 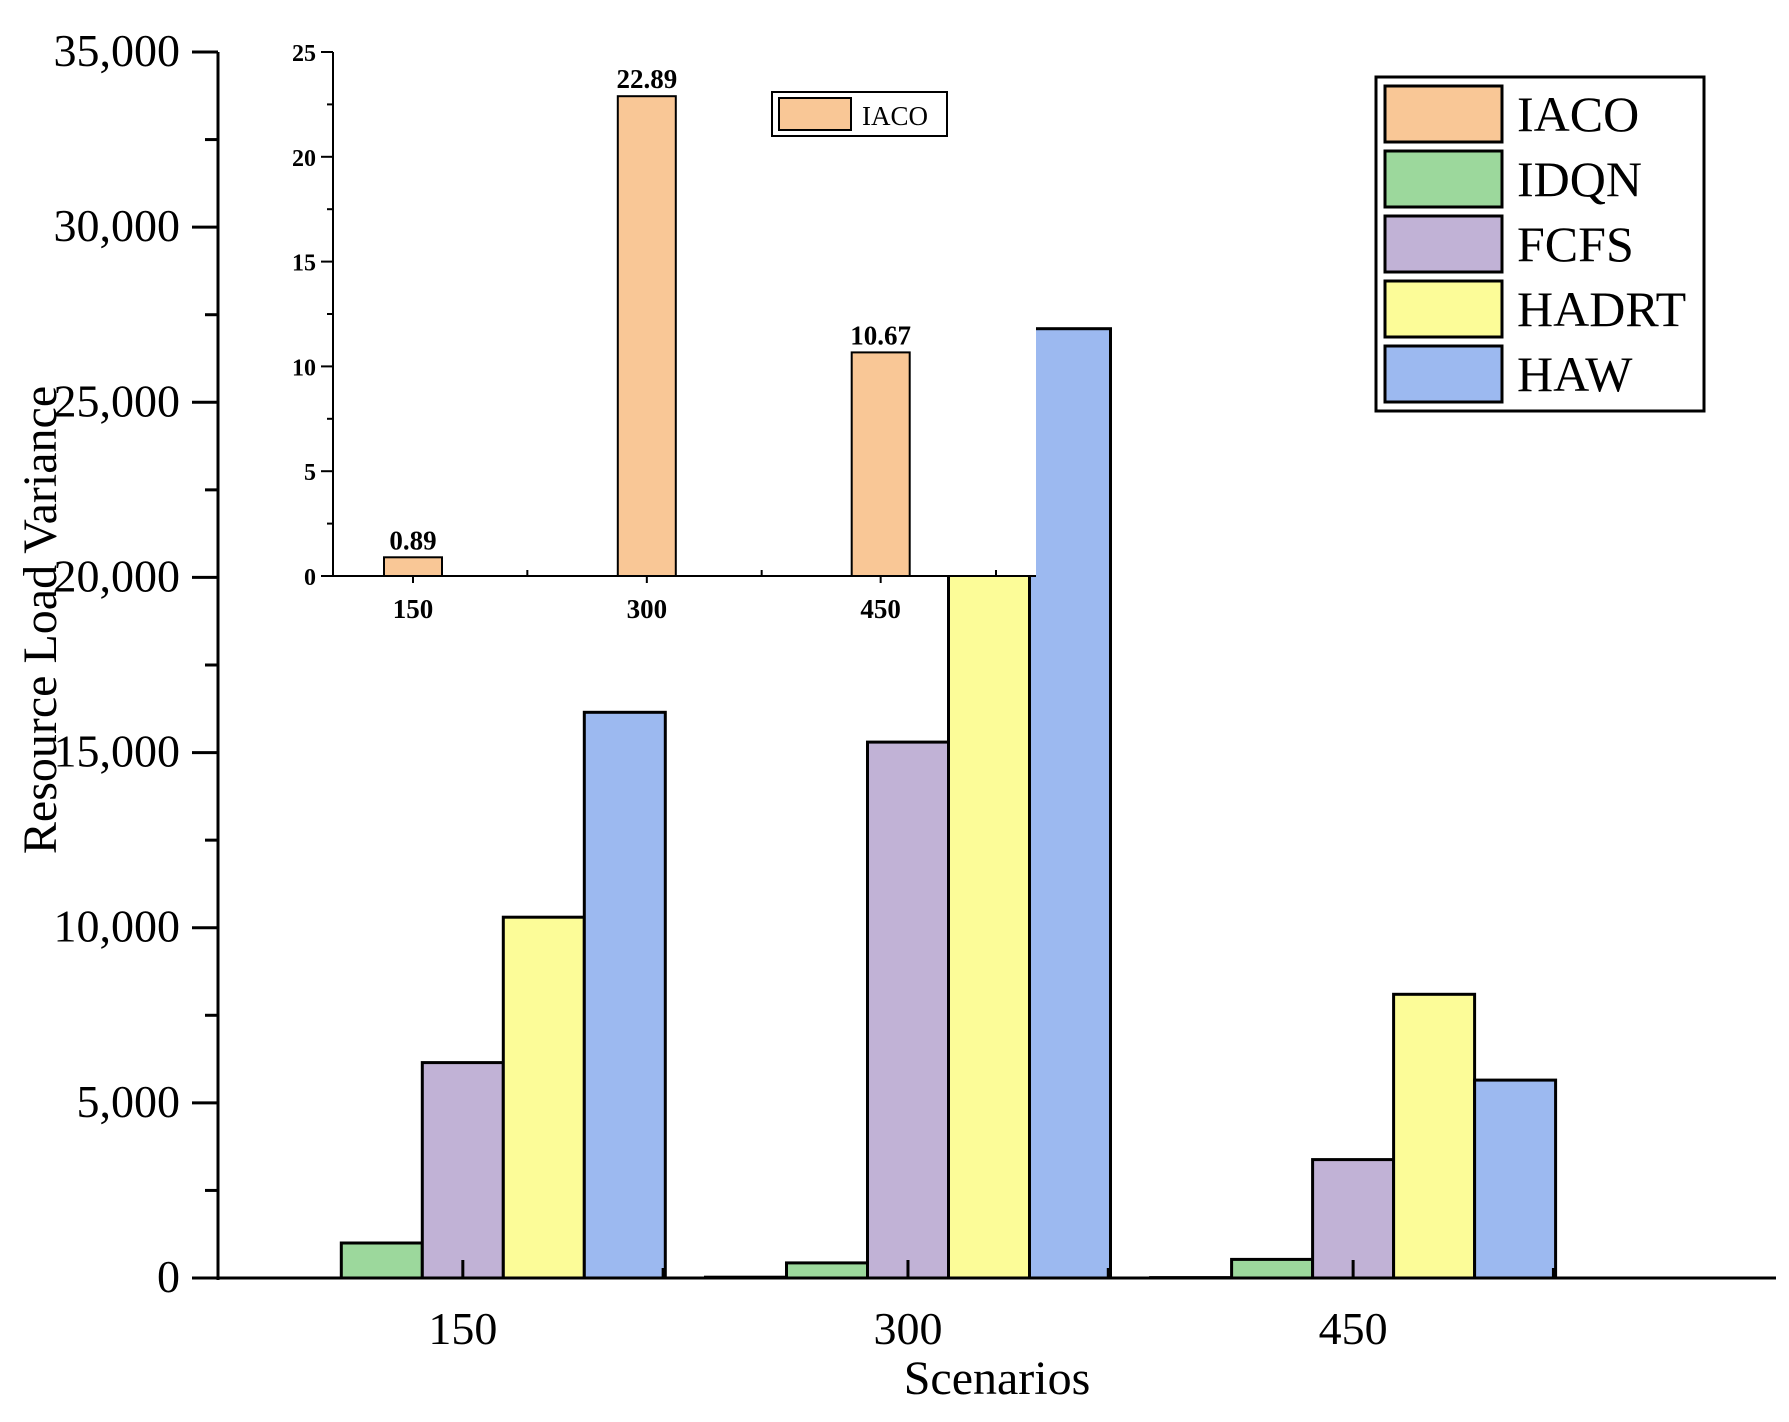 What do you see at coordinates (1443, 244) in the screenshot?
I see `legend-swatch-fcfs` at bounding box center [1443, 244].